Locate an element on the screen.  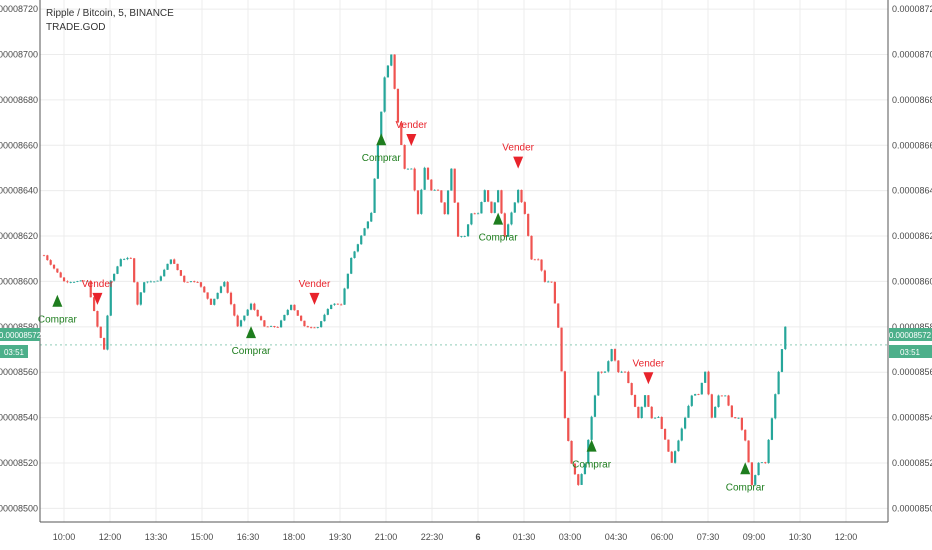
y-tick-label-left: 0.00008540 is located at coordinates (19, 418).